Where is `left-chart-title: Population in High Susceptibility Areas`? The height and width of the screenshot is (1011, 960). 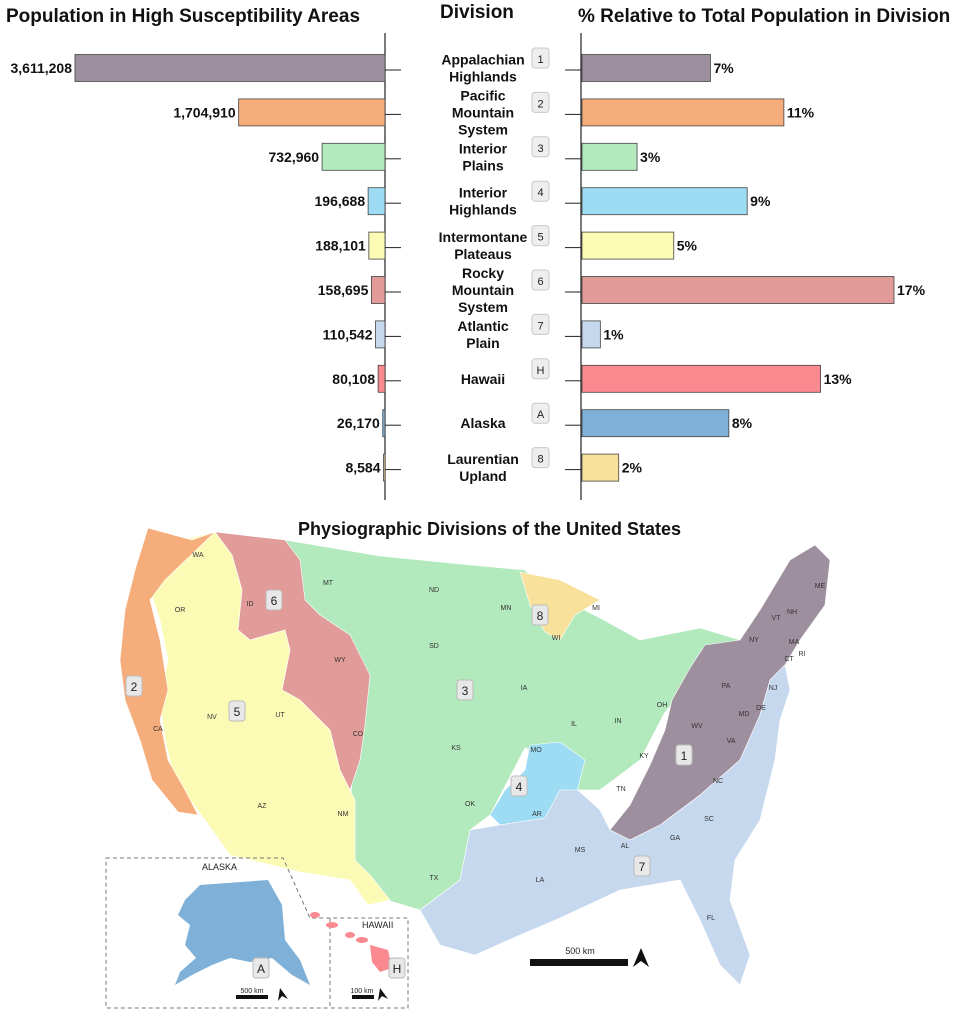
left-chart-title: Population in High Susceptibility Areas is located at coordinates (183, 16).